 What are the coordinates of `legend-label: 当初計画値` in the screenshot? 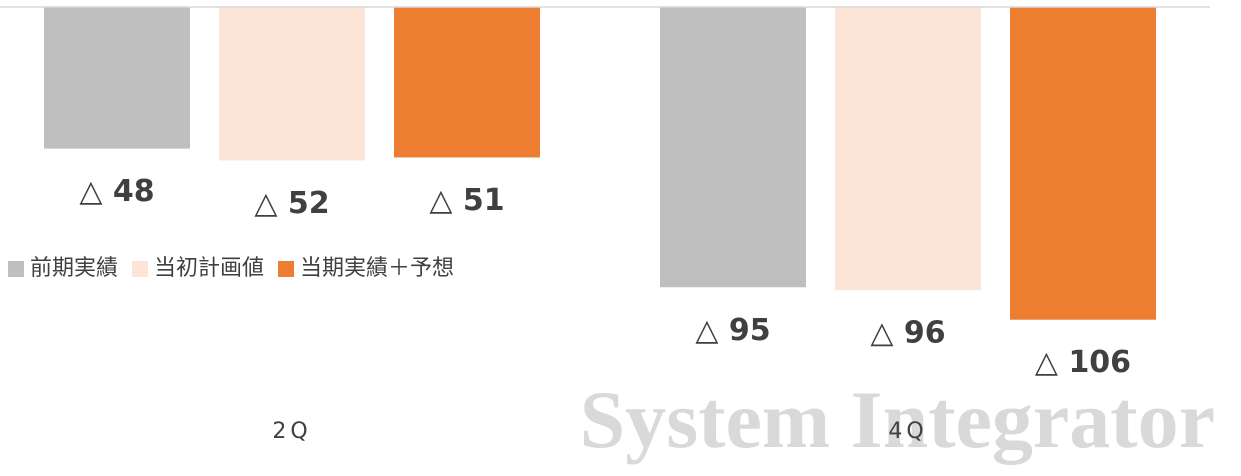 It's located at (209, 268).